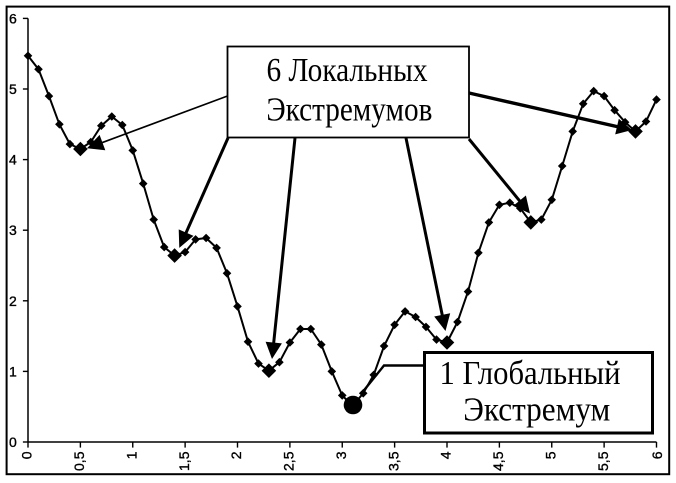  Describe the element at coordinates (536, 409) in the screenshot. I see `svg-text: Экстремум` at that location.